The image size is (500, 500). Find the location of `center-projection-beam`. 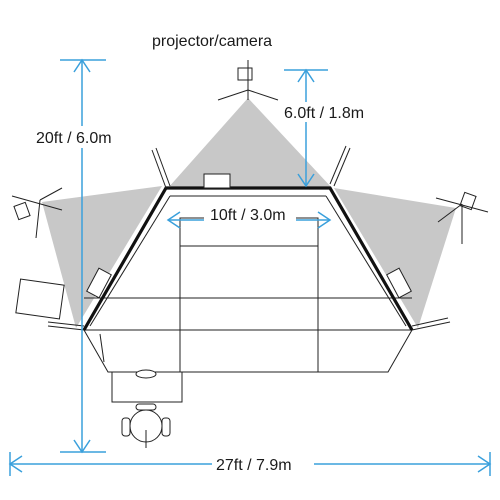

center-projection-beam is located at coordinates (250, 143).